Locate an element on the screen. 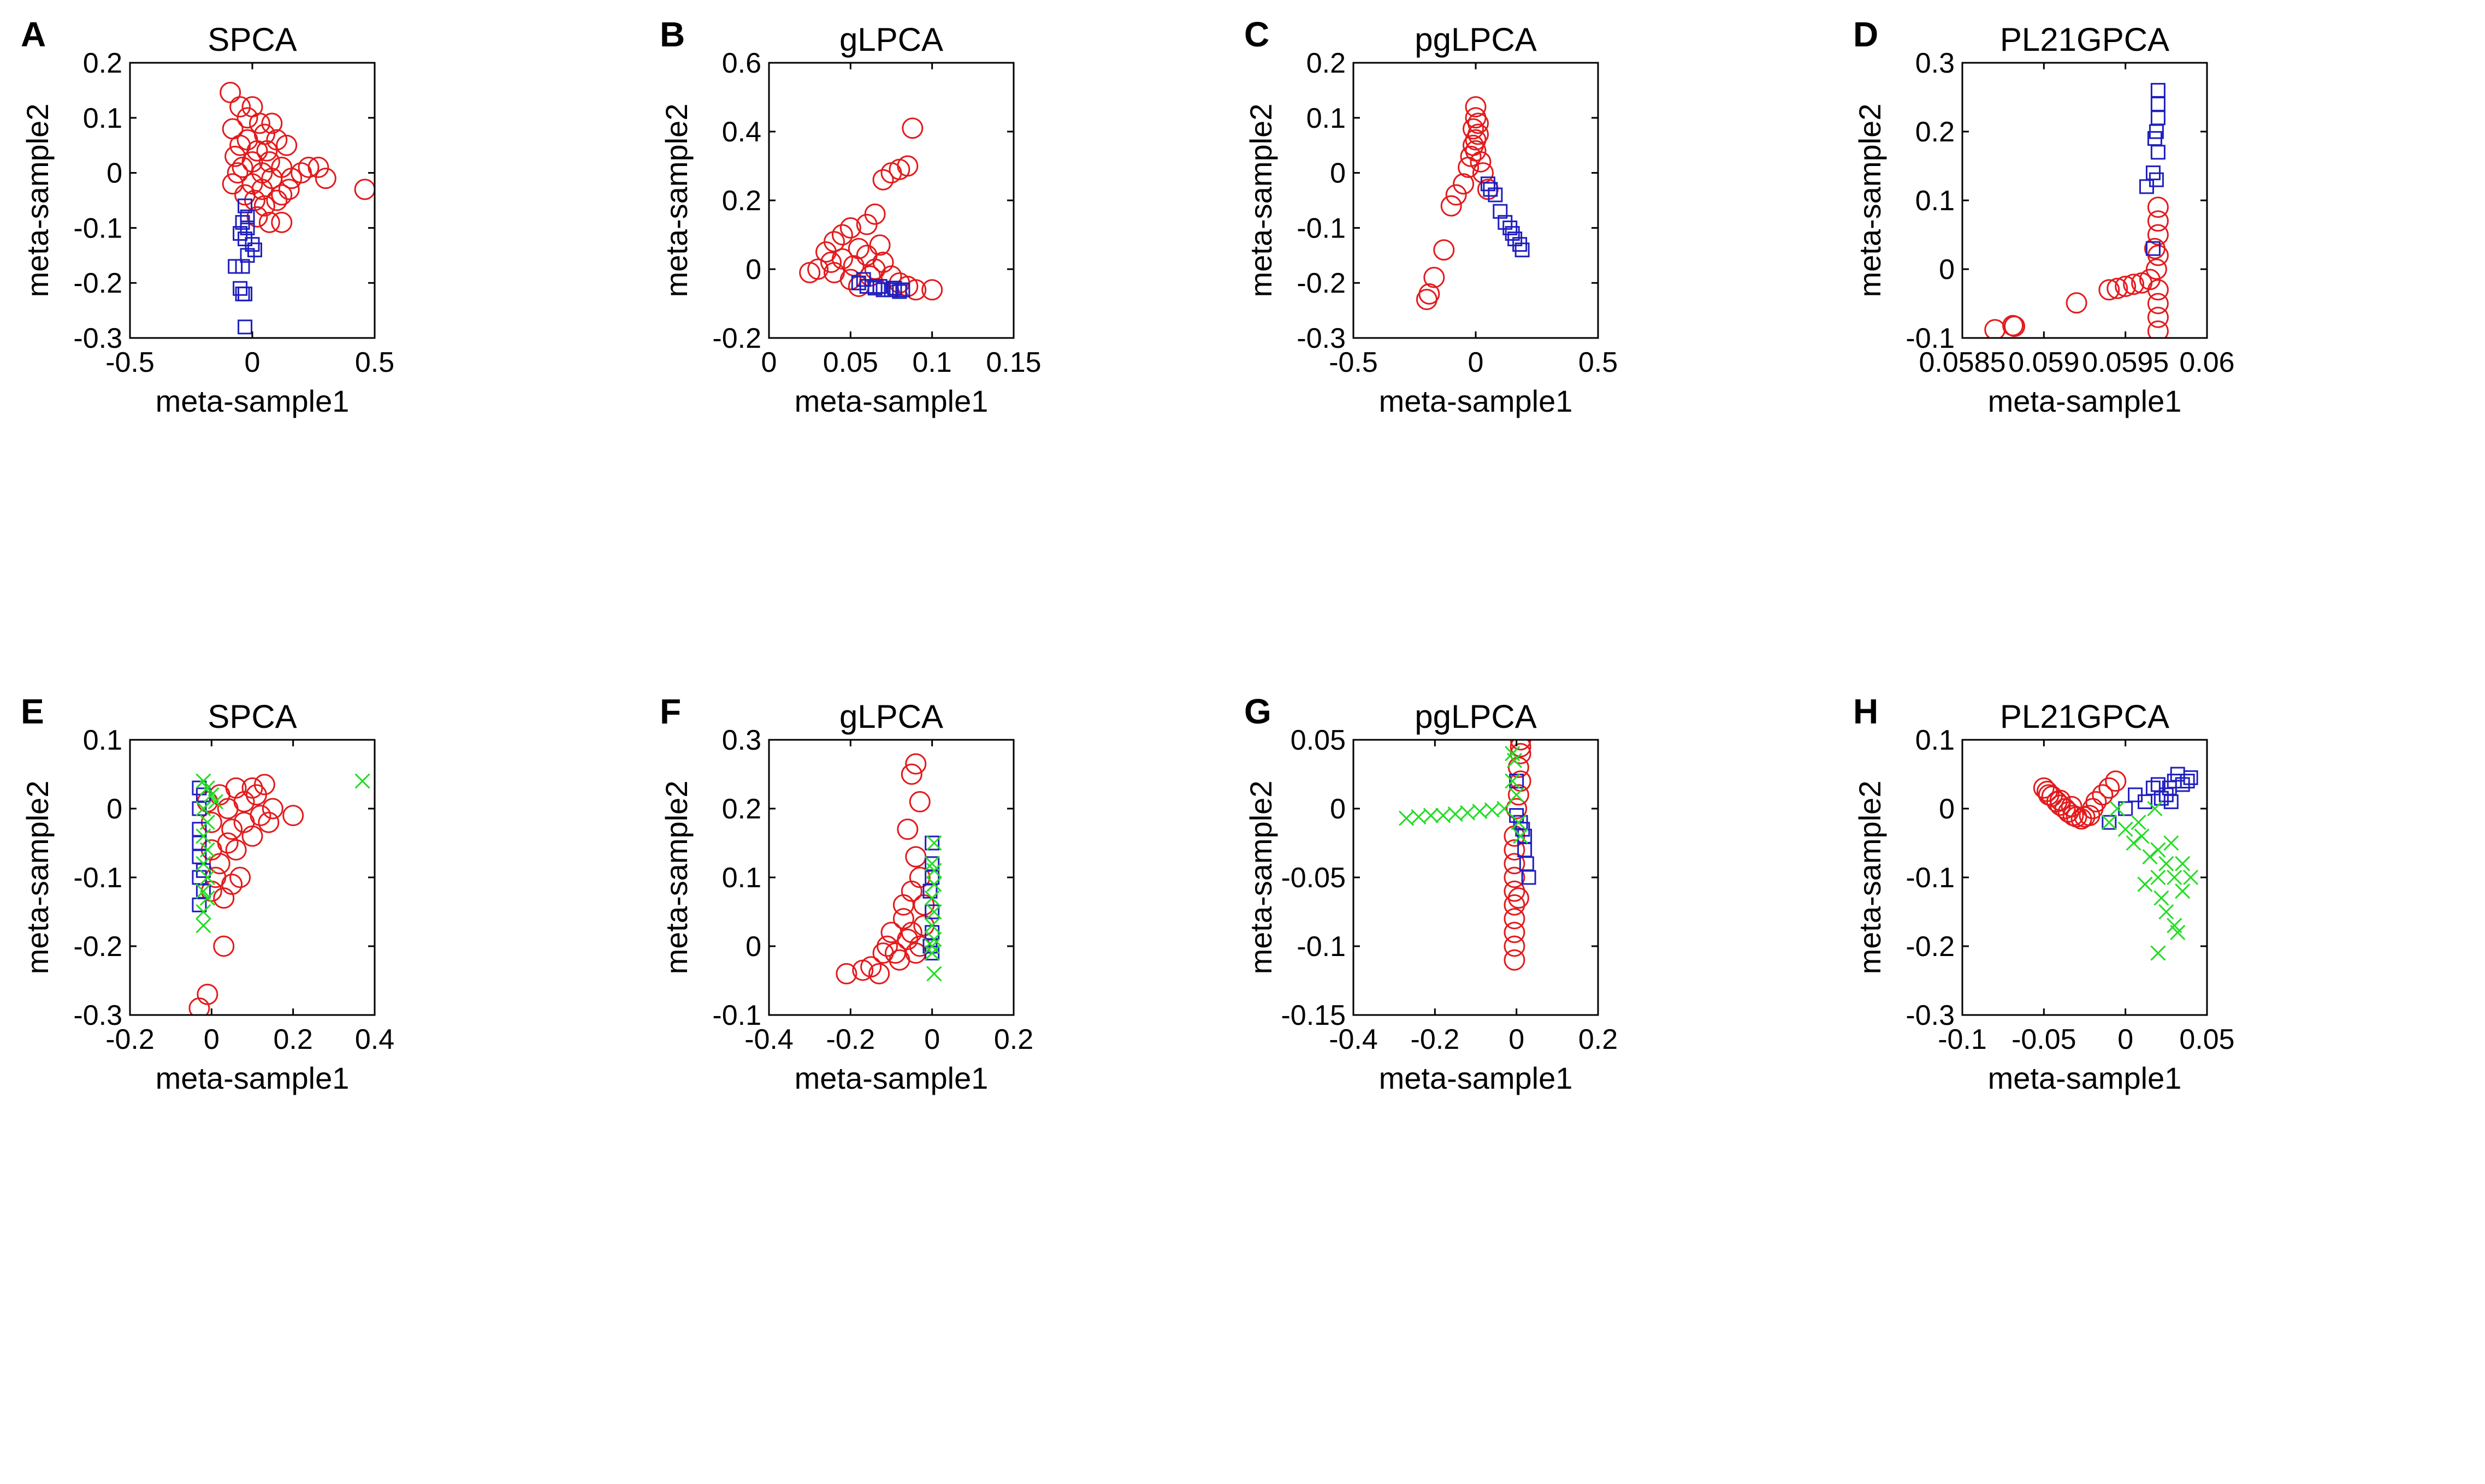 This screenshot has width=2485, height=1484. chart-C-panel-letter: C is located at coordinates (1256, 34).